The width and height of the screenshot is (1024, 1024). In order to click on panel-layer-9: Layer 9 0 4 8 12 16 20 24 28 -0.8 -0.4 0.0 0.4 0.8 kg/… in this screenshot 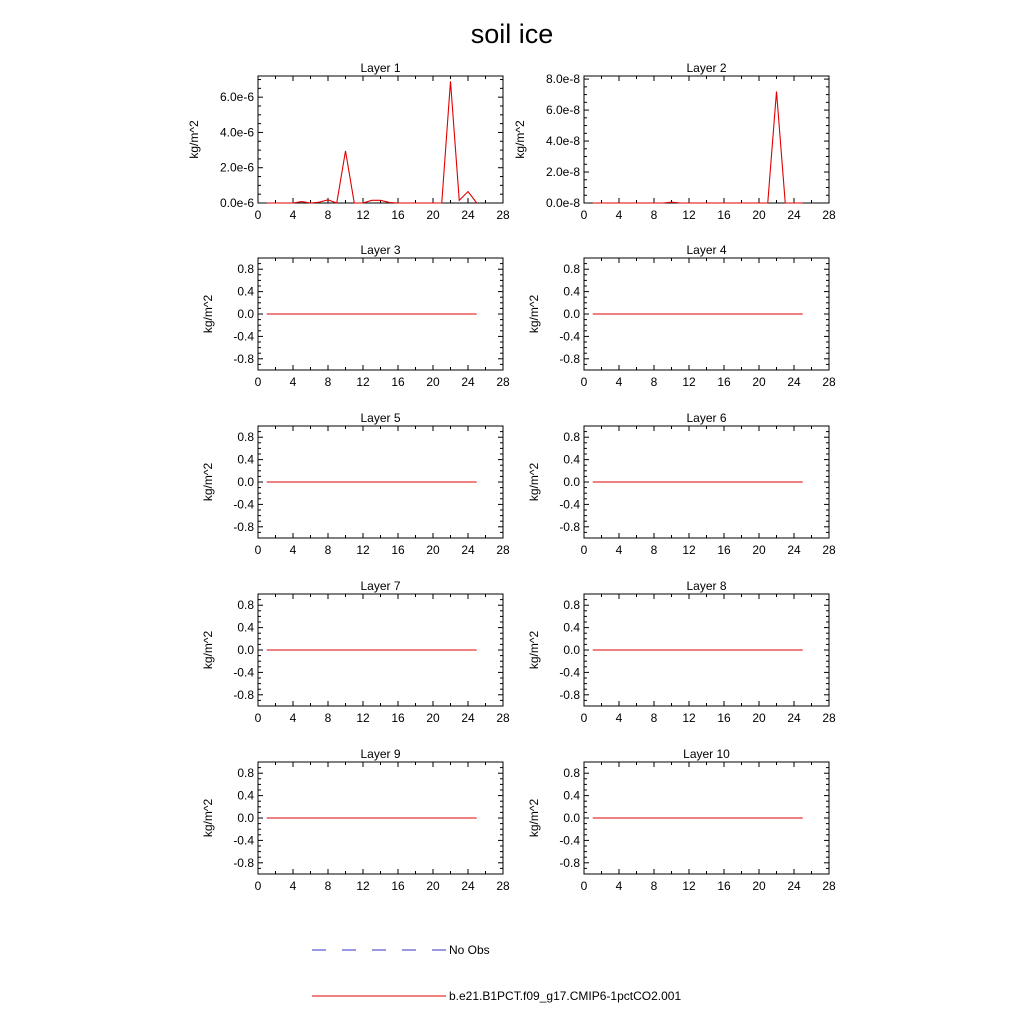, I will do `click(355, 820)`.